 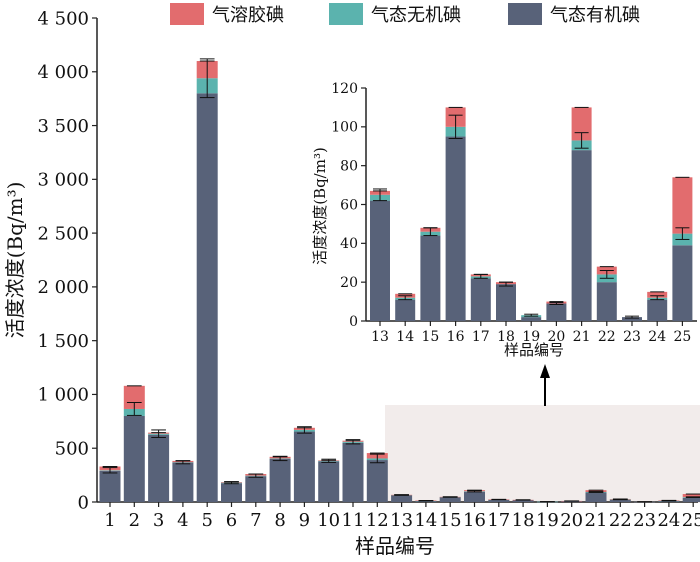 What do you see at coordinates (63, 287) in the screenshot?
I see `main-y-tick-label: 2 000` at bounding box center [63, 287].